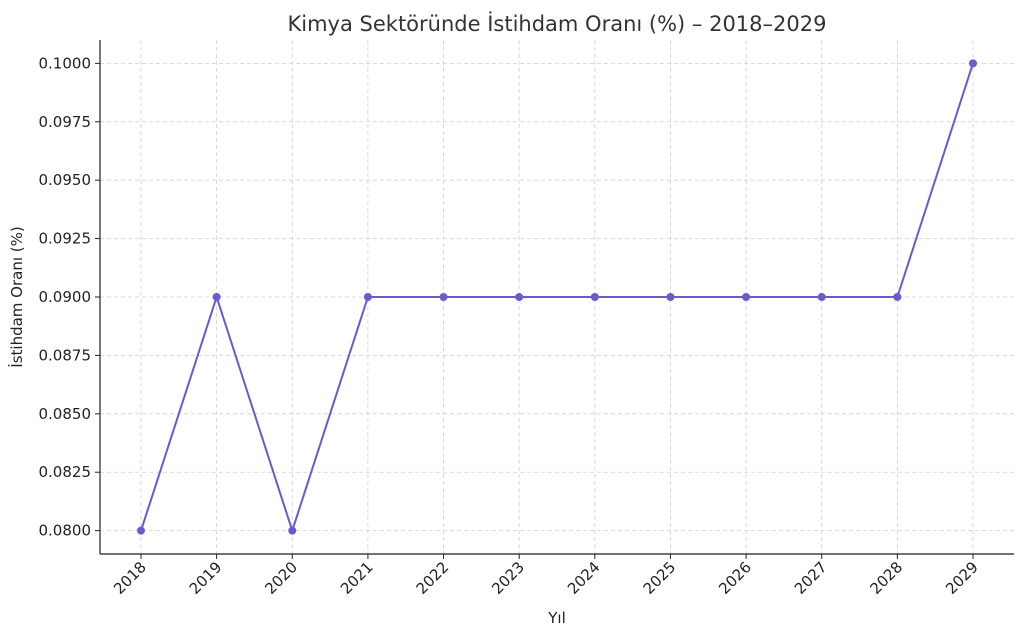 This screenshot has height=636, width=1024. I want to click on x-axis-label: Yıl, so click(556, 618).